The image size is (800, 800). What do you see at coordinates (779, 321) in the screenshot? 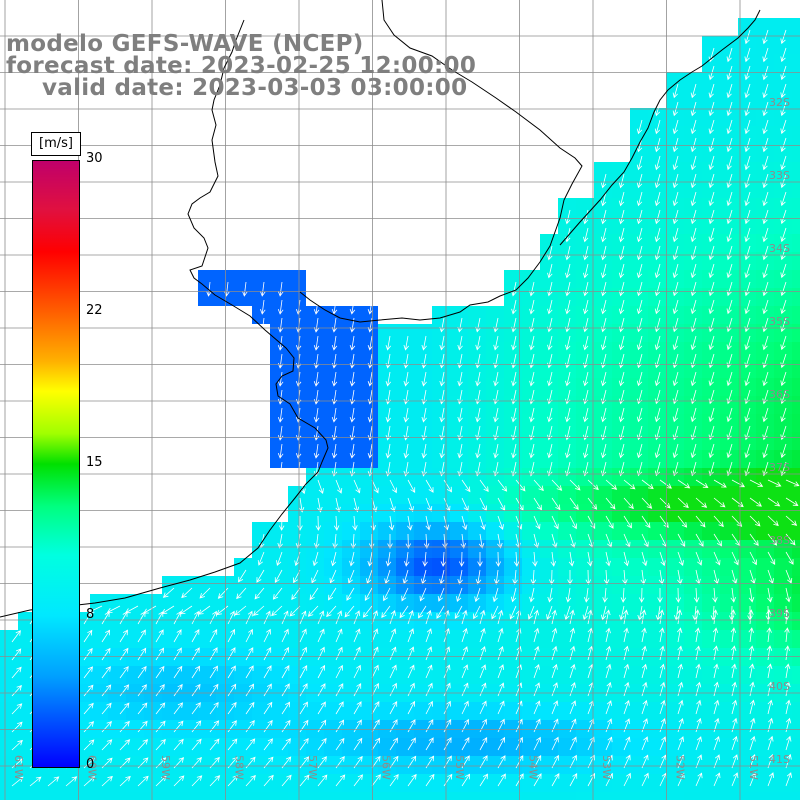
I see `lat-label: 35S` at bounding box center [779, 321].